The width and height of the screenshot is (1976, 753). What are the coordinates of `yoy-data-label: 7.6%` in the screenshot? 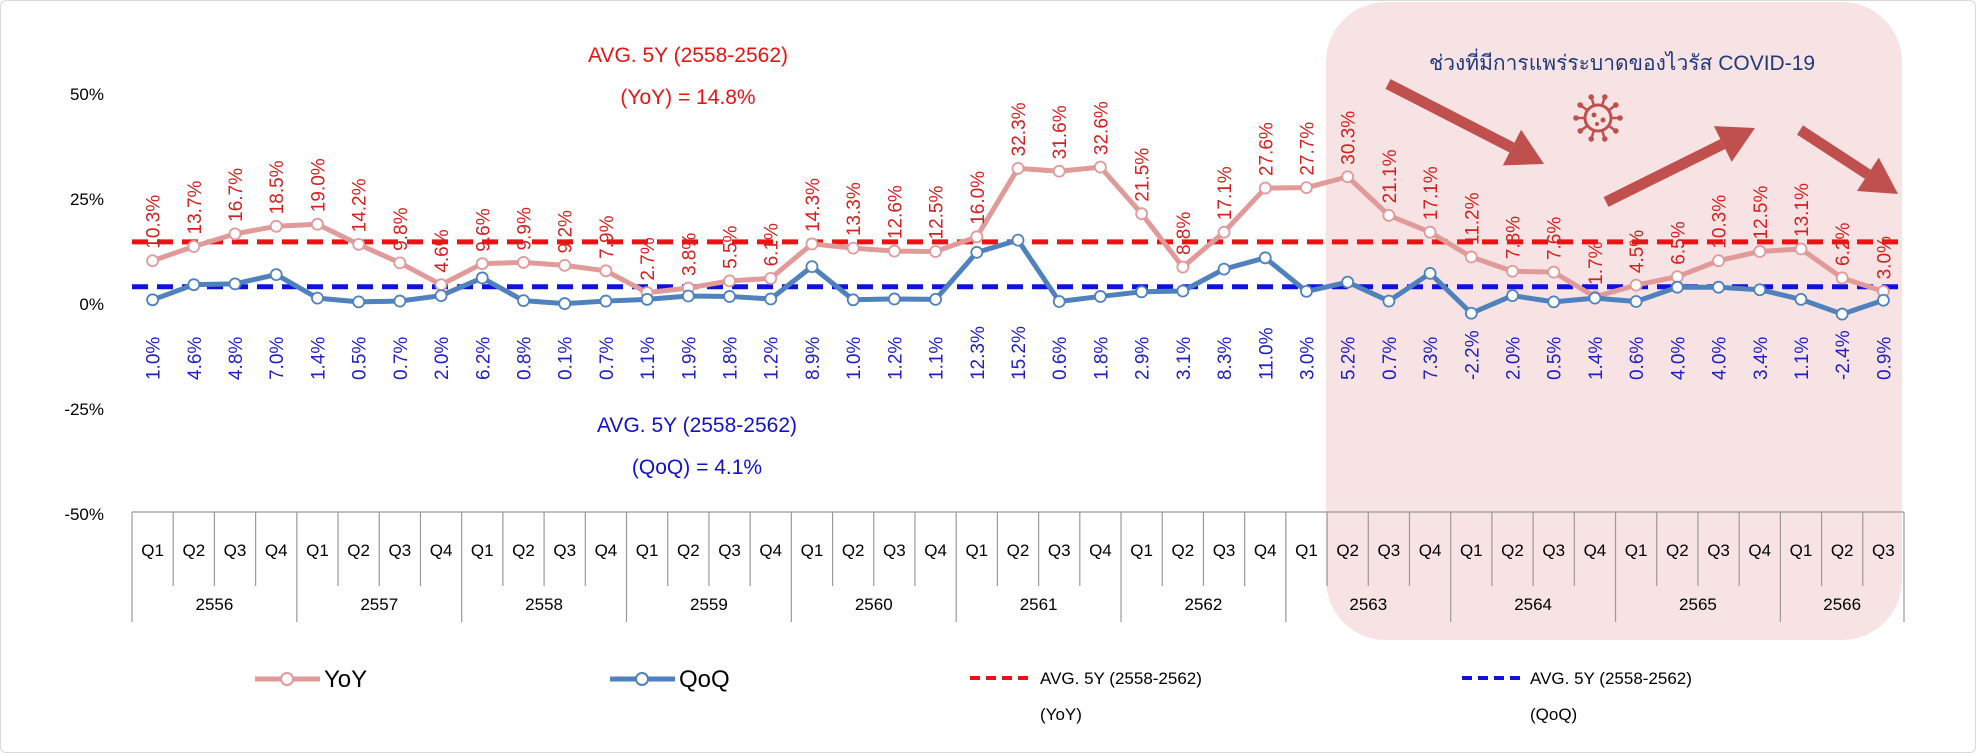 It's located at (1555, 238).